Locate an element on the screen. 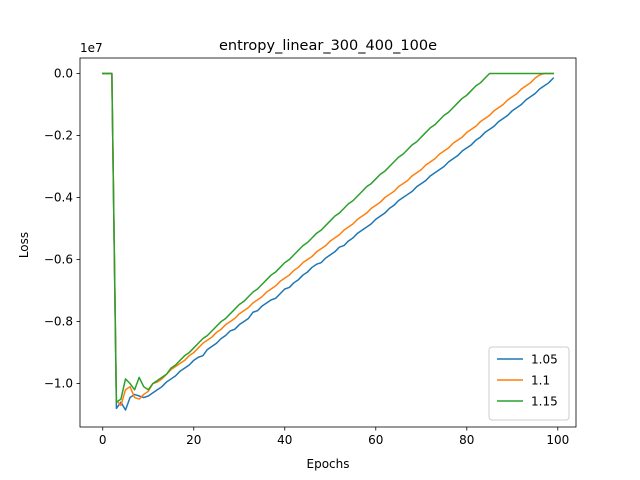 Image resolution: width=640 pixels, height=480 pixels. legend-entry-label: 1.1 is located at coordinates (540, 381).